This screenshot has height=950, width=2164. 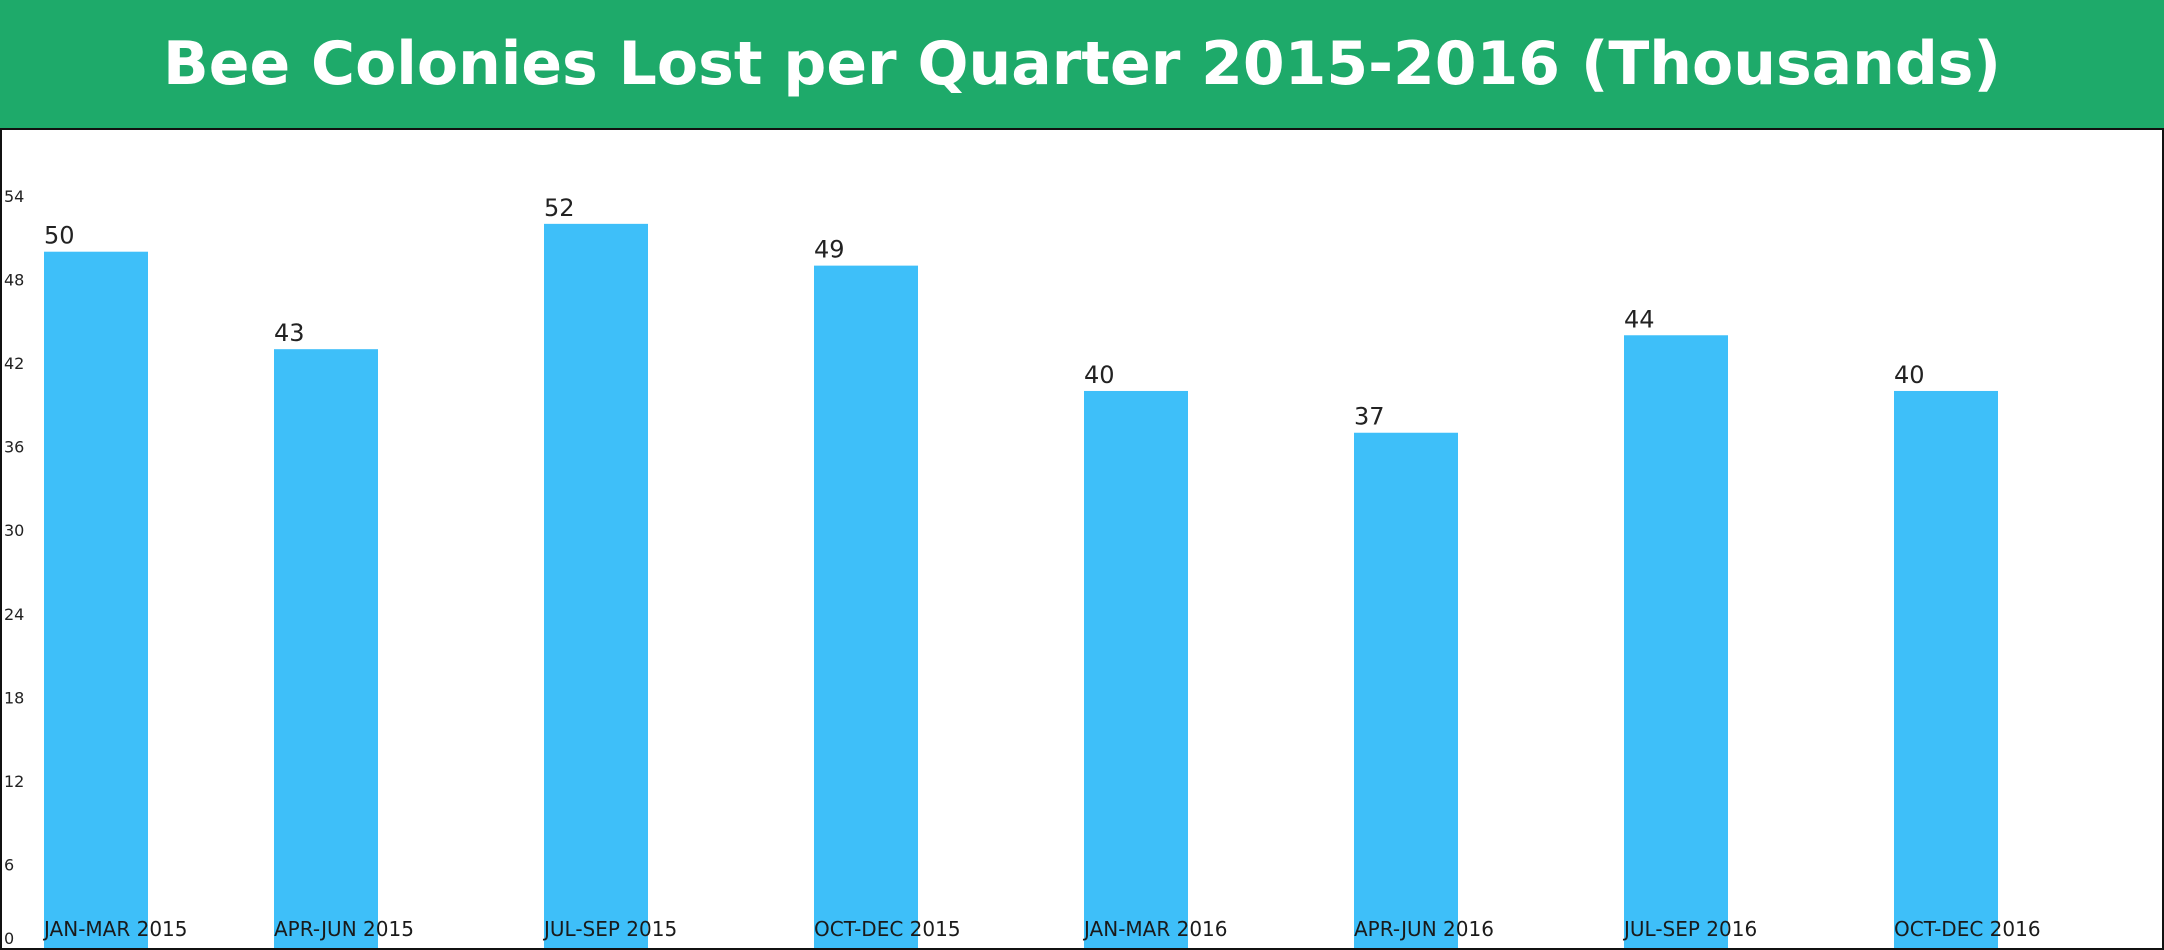 I want to click on x-category-label: APR-JUN 2016, so click(x=1424, y=929).